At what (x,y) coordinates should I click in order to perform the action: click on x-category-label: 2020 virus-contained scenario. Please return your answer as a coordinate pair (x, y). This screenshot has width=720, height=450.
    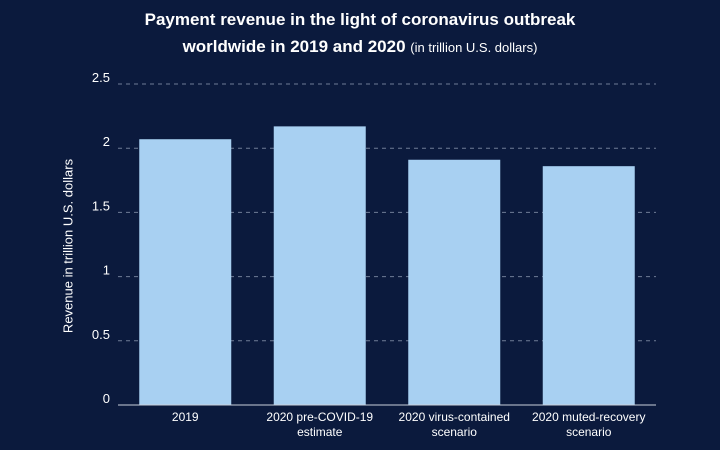
    Looking at the image, I should click on (454, 424).